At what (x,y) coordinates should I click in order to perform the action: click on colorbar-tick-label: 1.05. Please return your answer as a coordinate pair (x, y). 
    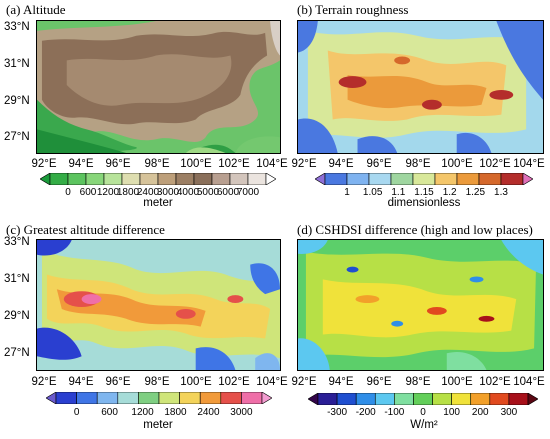
    Looking at the image, I should click on (372, 192).